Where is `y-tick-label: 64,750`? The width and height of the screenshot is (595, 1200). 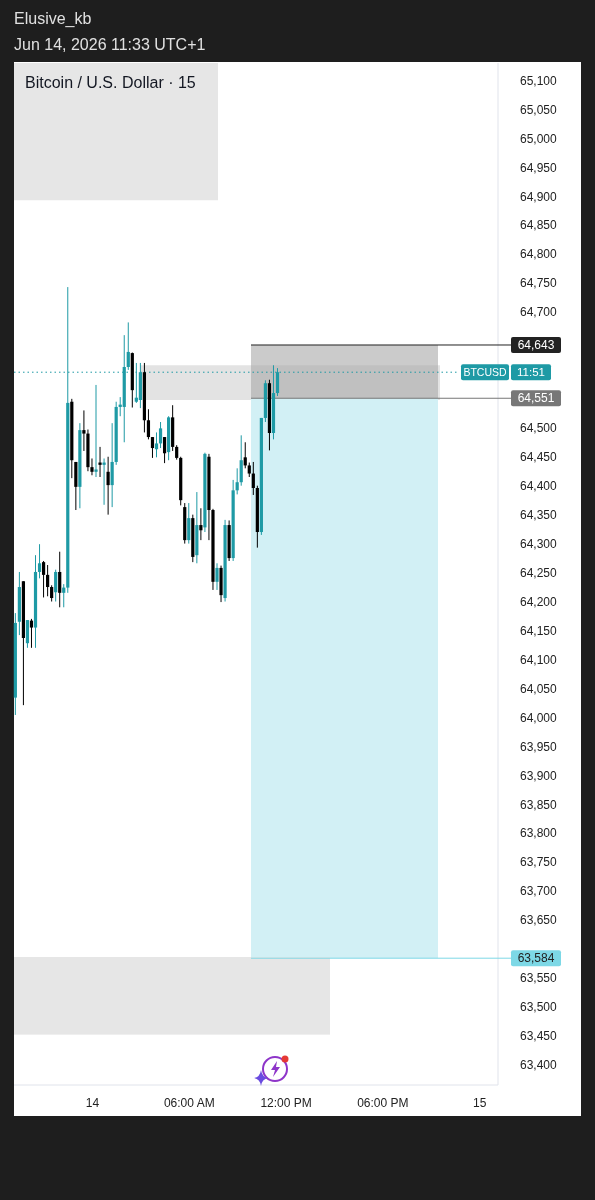 y-tick-label: 64,750 is located at coordinates (539, 283).